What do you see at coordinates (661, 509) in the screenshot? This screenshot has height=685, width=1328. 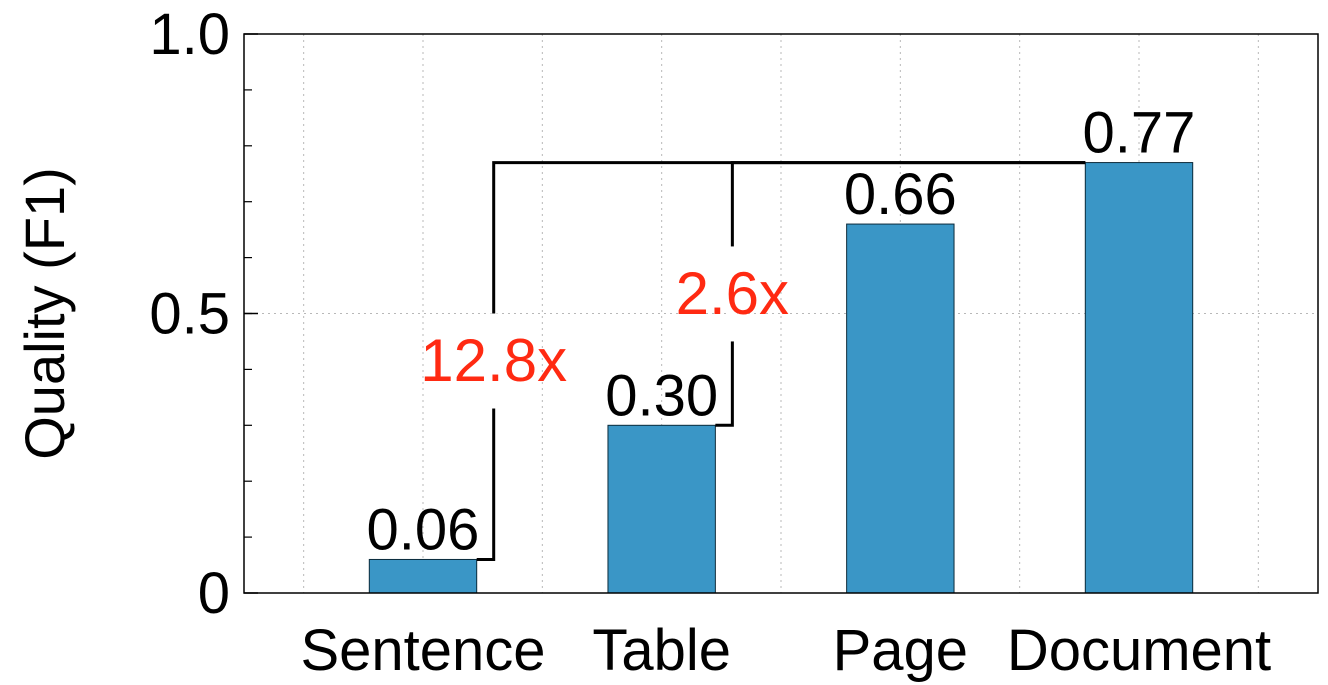 I see `bar-table` at bounding box center [661, 509].